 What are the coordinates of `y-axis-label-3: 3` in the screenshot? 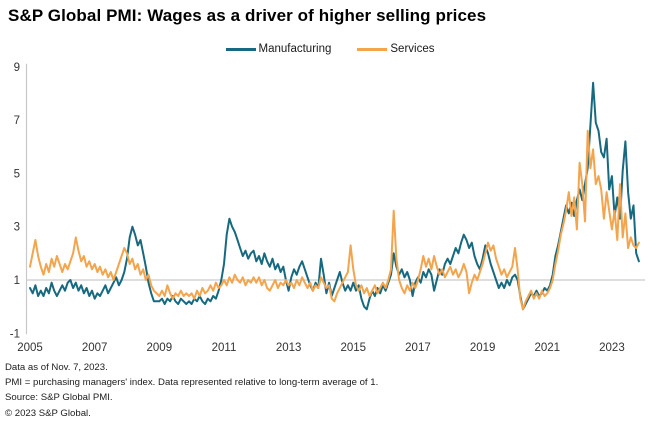 It's located at (17, 228).